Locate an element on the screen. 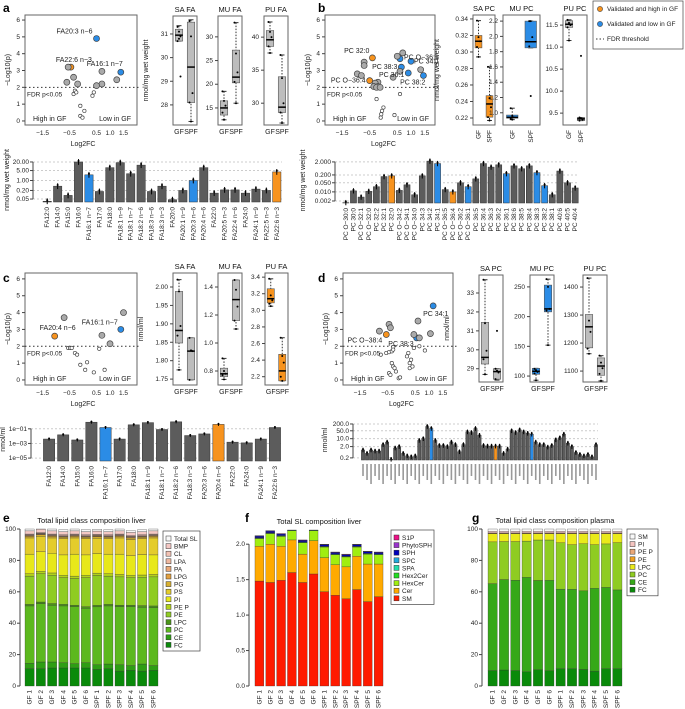 This screenshot has height=709, width=685. a-box-mu is located at coordinates (229, 70).